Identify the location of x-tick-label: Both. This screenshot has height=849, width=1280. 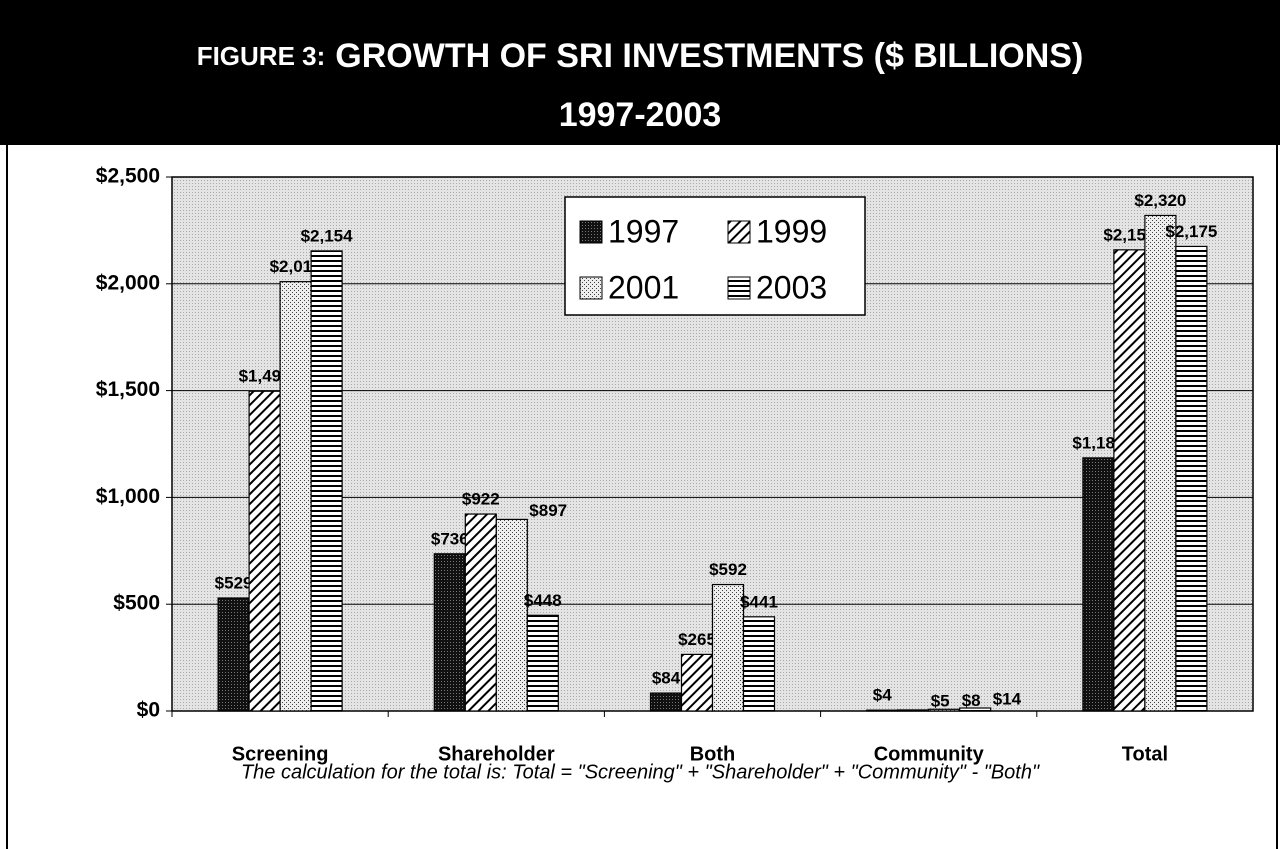
(713, 754).